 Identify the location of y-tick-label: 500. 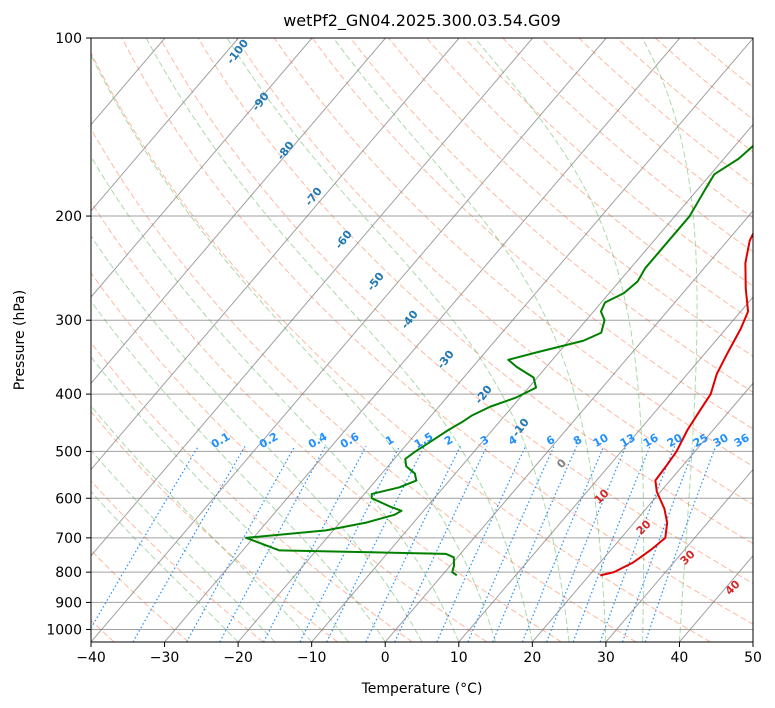
(68, 452).